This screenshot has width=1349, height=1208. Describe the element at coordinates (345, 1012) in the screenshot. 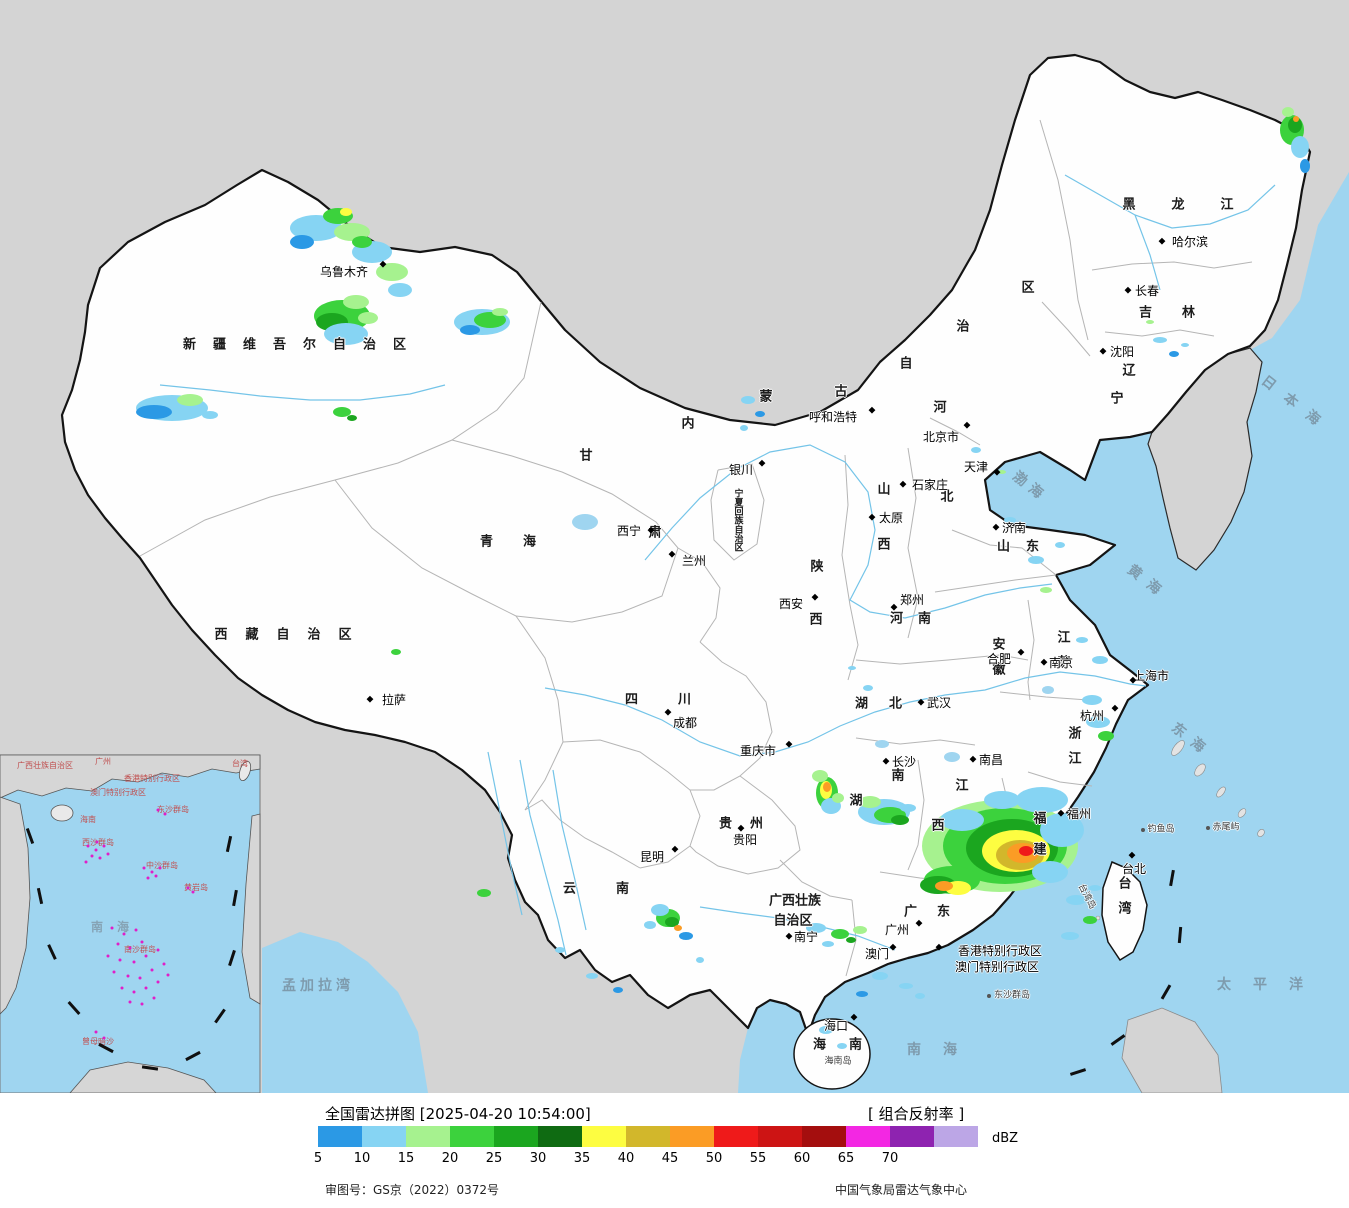

I see `bay-of-bengal` at that location.